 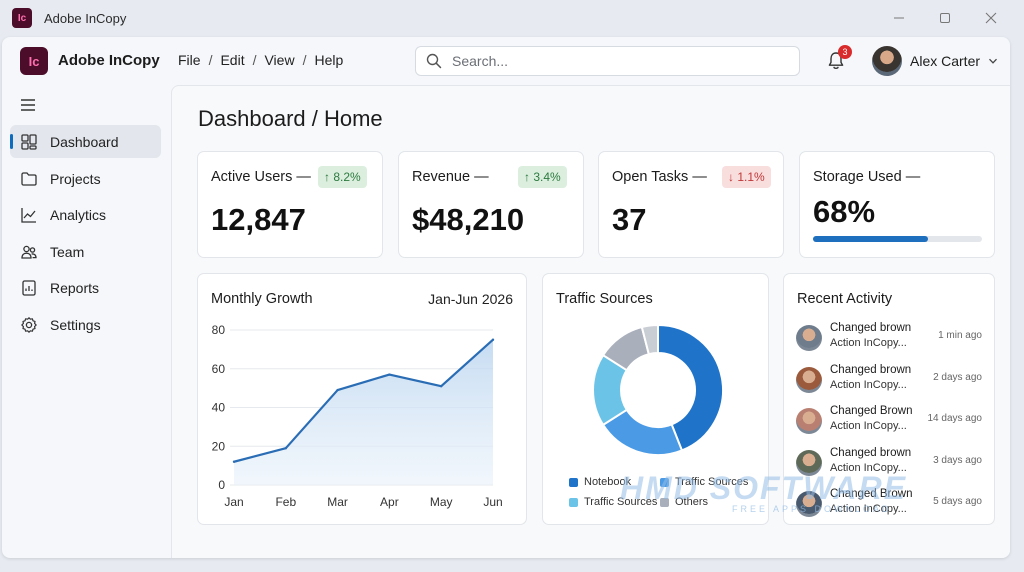 What do you see at coordinates (342, 177) in the screenshot?
I see `kpi-delta-badge: ↑ 8.2%` at bounding box center [342, 177].